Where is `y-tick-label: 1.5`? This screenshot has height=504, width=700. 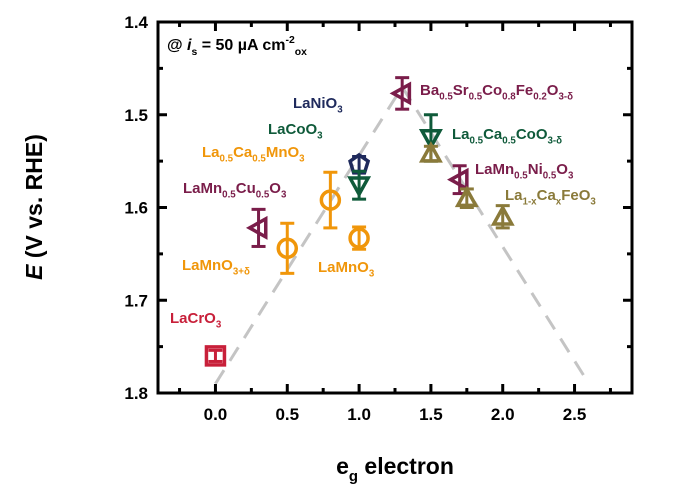 y-tick-label: 1.5 is located at coordinates (136, 115).